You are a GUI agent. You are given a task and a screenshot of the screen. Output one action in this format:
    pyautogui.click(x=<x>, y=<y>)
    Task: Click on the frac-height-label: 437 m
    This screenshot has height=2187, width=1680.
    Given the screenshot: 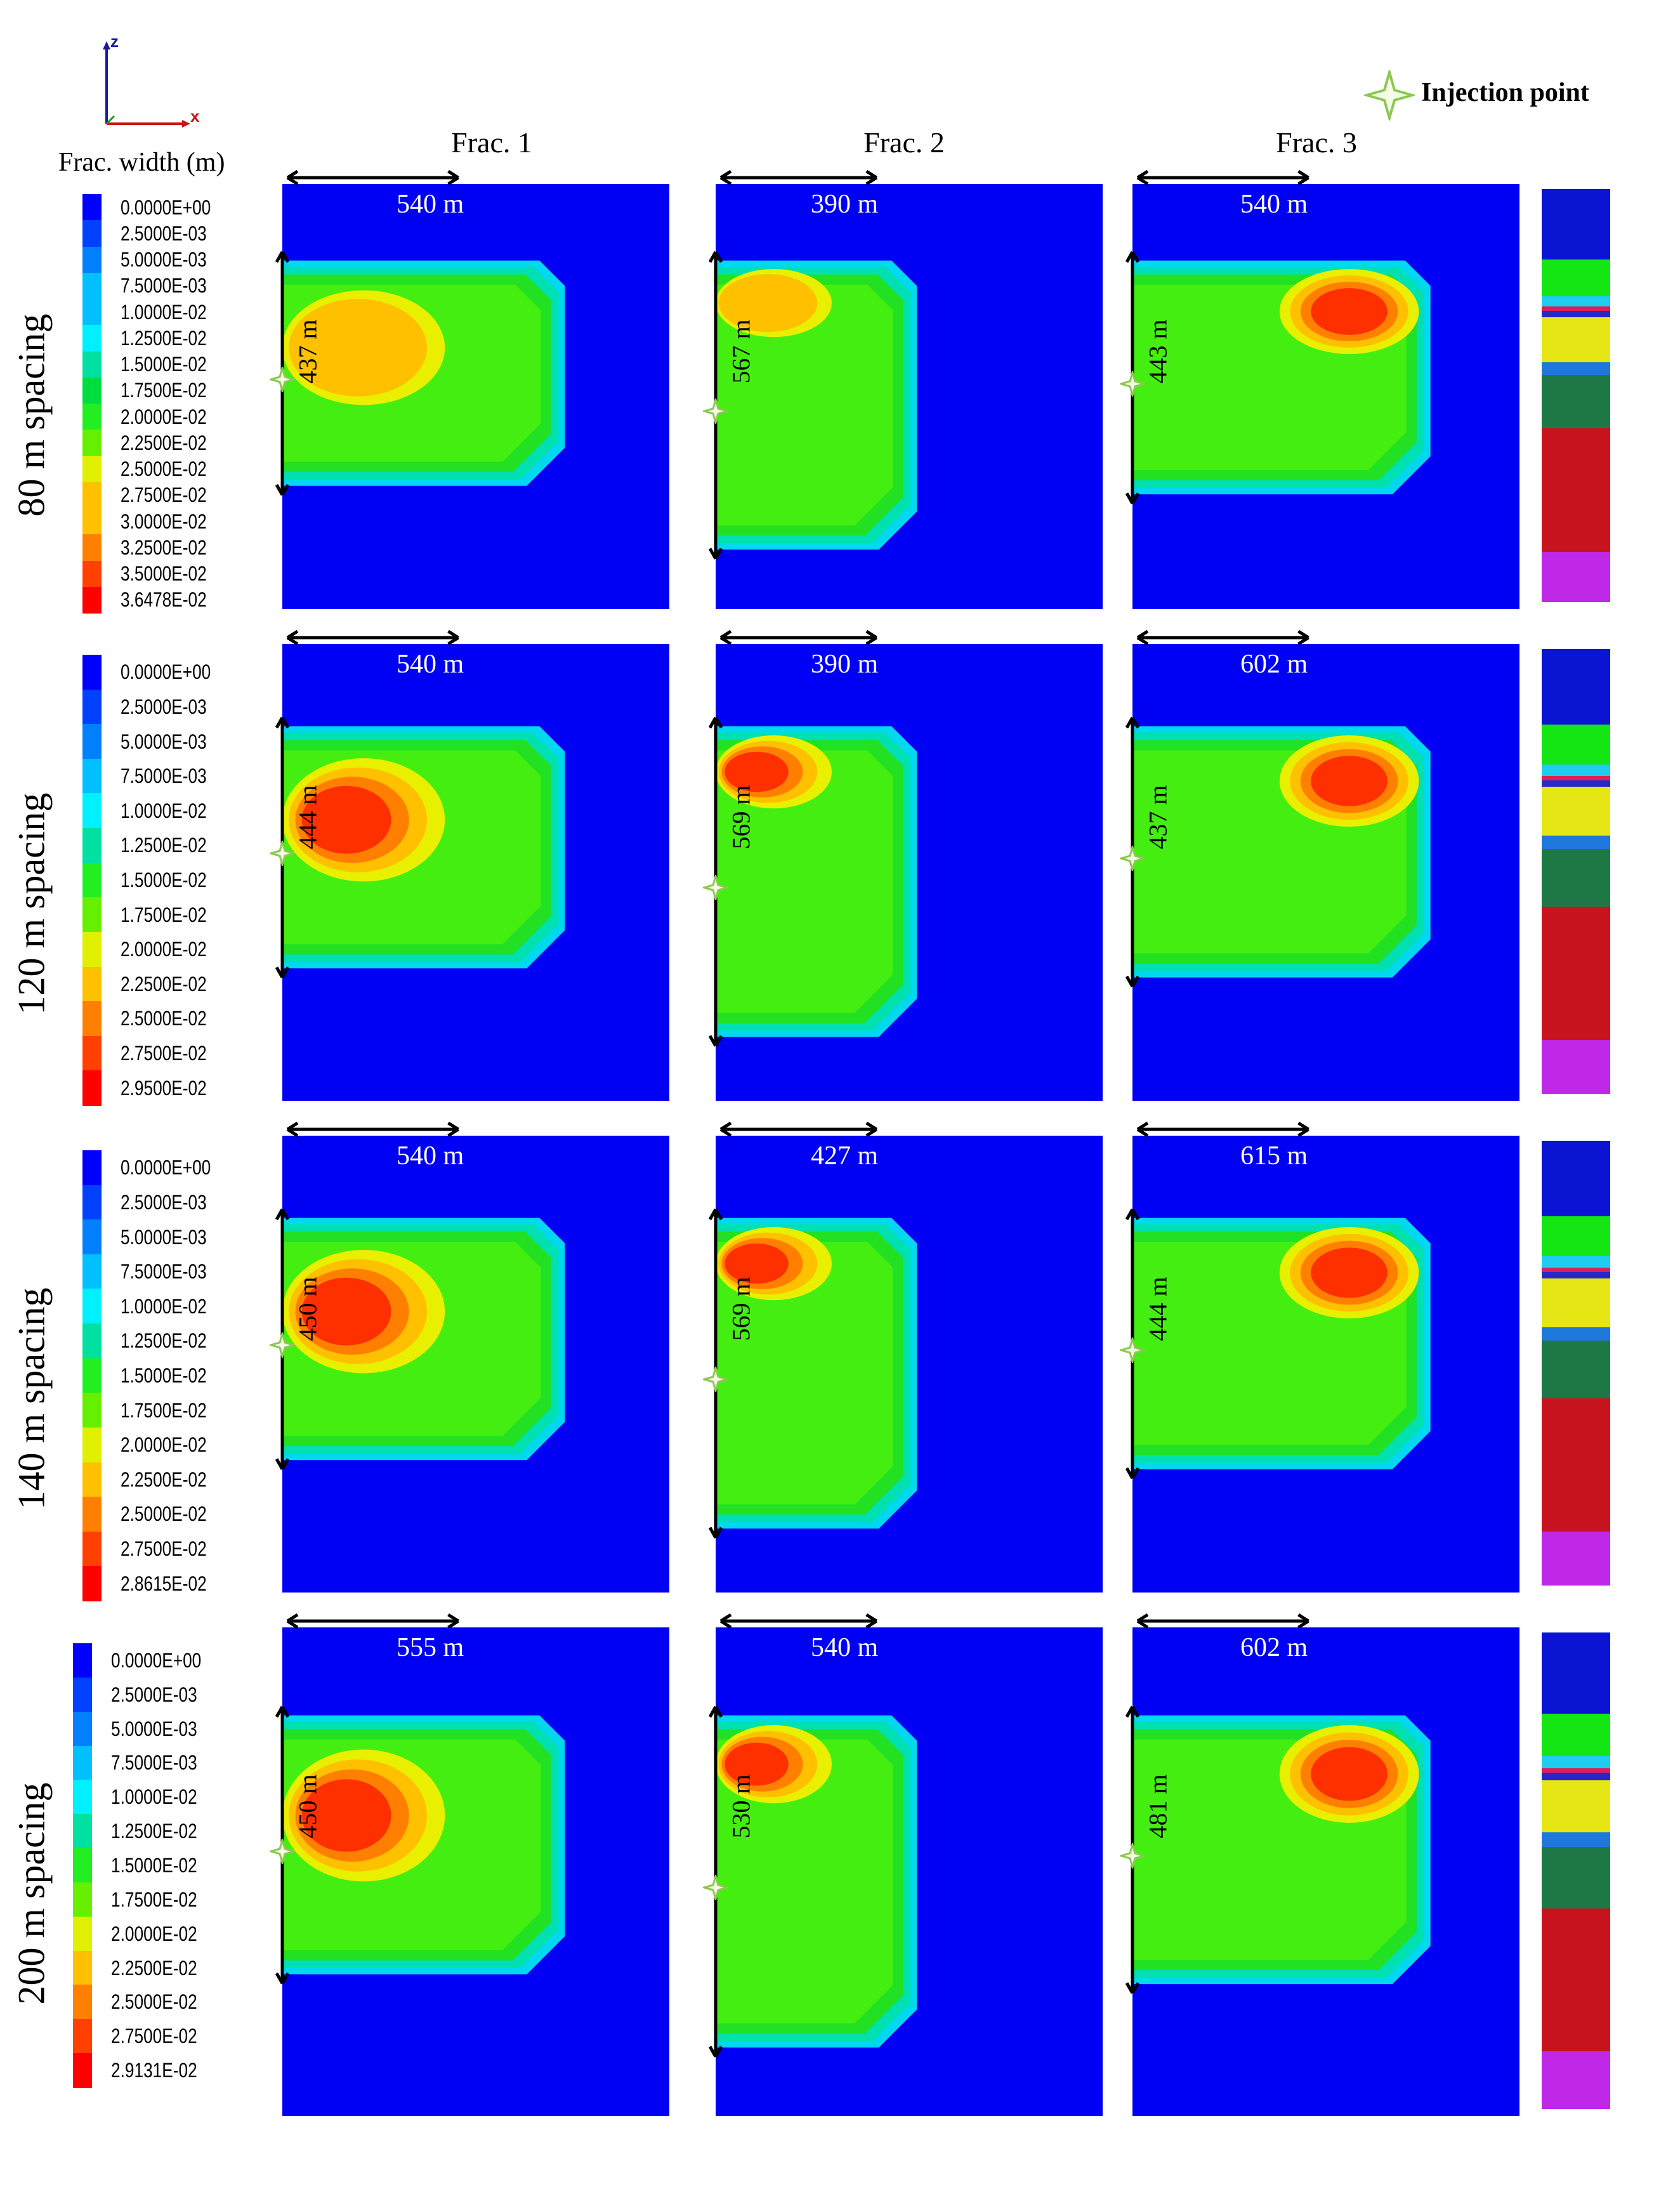 What is the action you would take?
    pyautogui.click(x=307, y=351)
    